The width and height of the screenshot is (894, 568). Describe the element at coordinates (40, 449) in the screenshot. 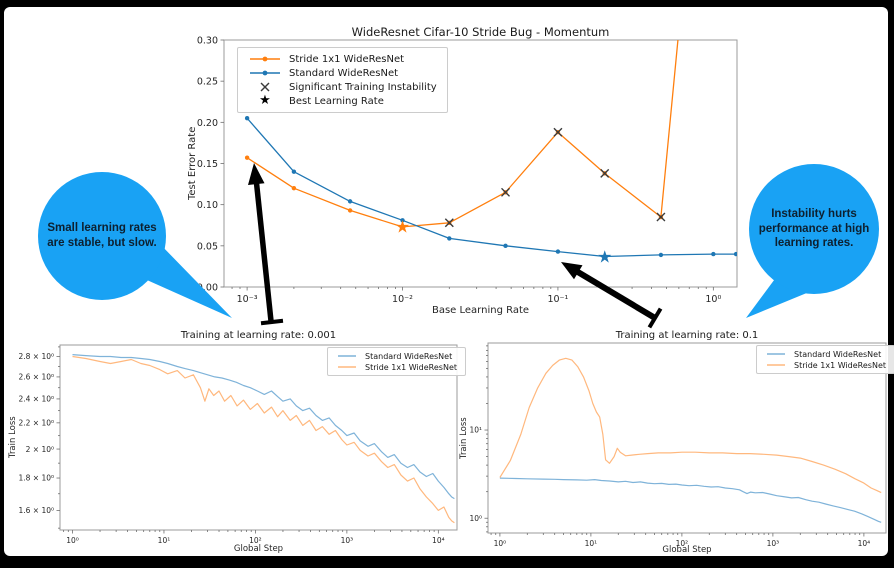

I see `svg-text: 2 × 10⁰` at that location.